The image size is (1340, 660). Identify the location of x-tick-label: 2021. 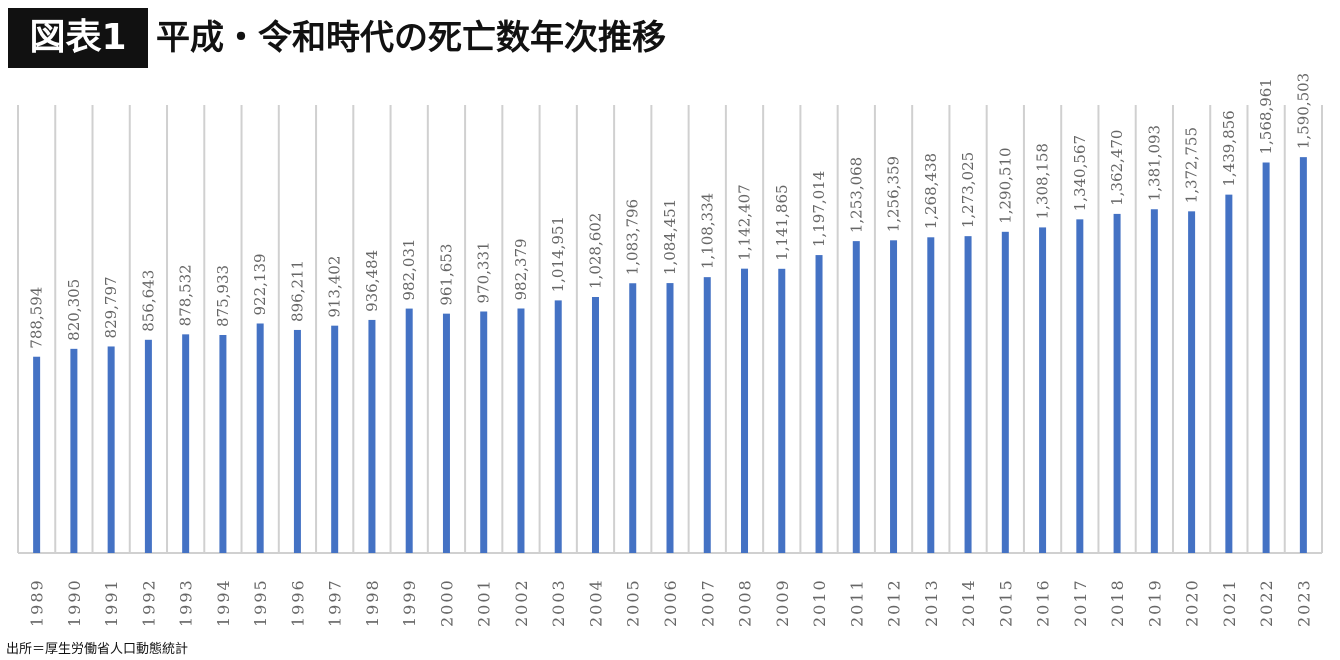
(1229, 602).